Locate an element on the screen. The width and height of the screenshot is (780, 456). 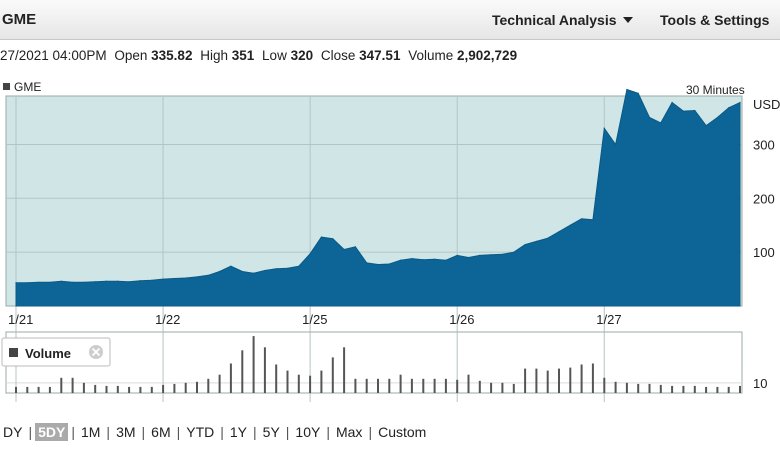
volume-y-tick-label: 10 is located at coordinates (760, 383).